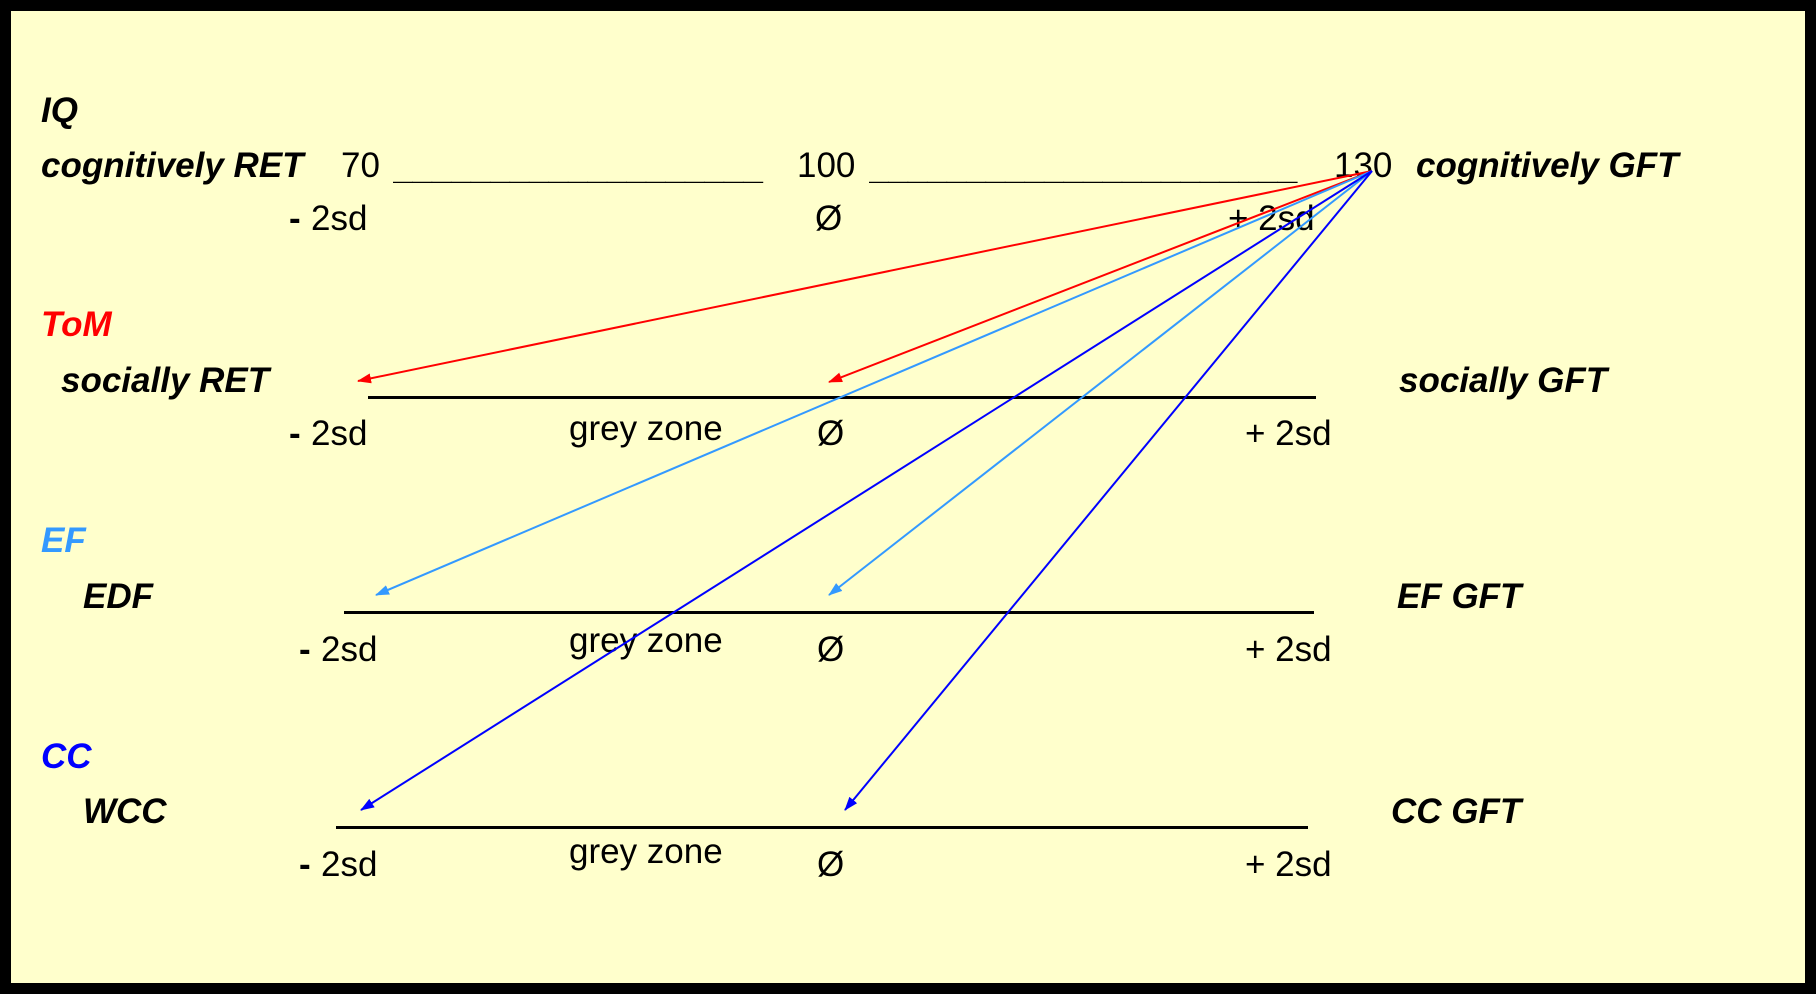  I want to click on arrow-iq-to-tom-mean, so click(1100, 276).